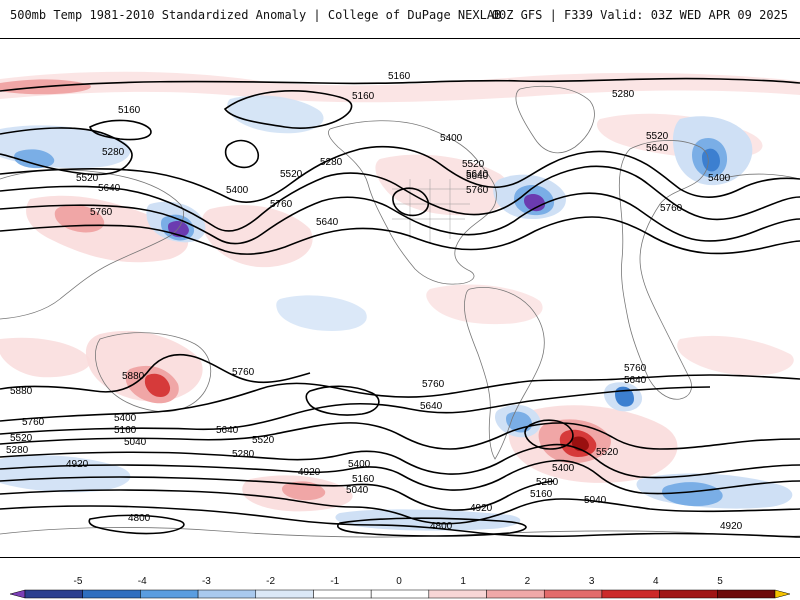  What do you see at coordinates (400, 585) in the screenshot?
I see `anomaly-colorbar: -5 -4 -3 -2 -1 0 1 2 3 4 5` at bounding box center [400, 585].